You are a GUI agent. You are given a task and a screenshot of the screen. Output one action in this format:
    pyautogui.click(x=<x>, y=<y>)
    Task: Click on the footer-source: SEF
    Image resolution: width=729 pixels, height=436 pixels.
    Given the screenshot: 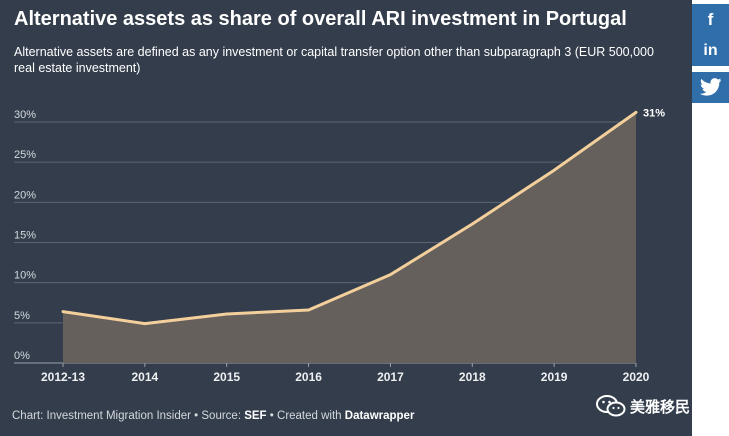 What is the action you would take?
    pyautogui.click(x=255, y=416)
    